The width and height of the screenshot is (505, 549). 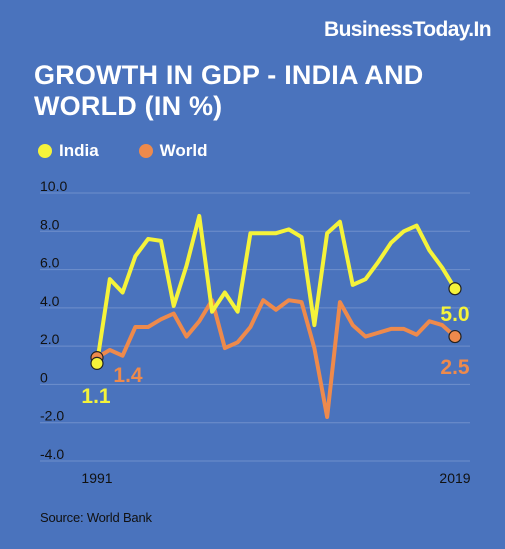 What do you see at coordinates (454, 478) in the screenshot?
I see `x-tick-label: 2019` at bounding box center [454, 478].